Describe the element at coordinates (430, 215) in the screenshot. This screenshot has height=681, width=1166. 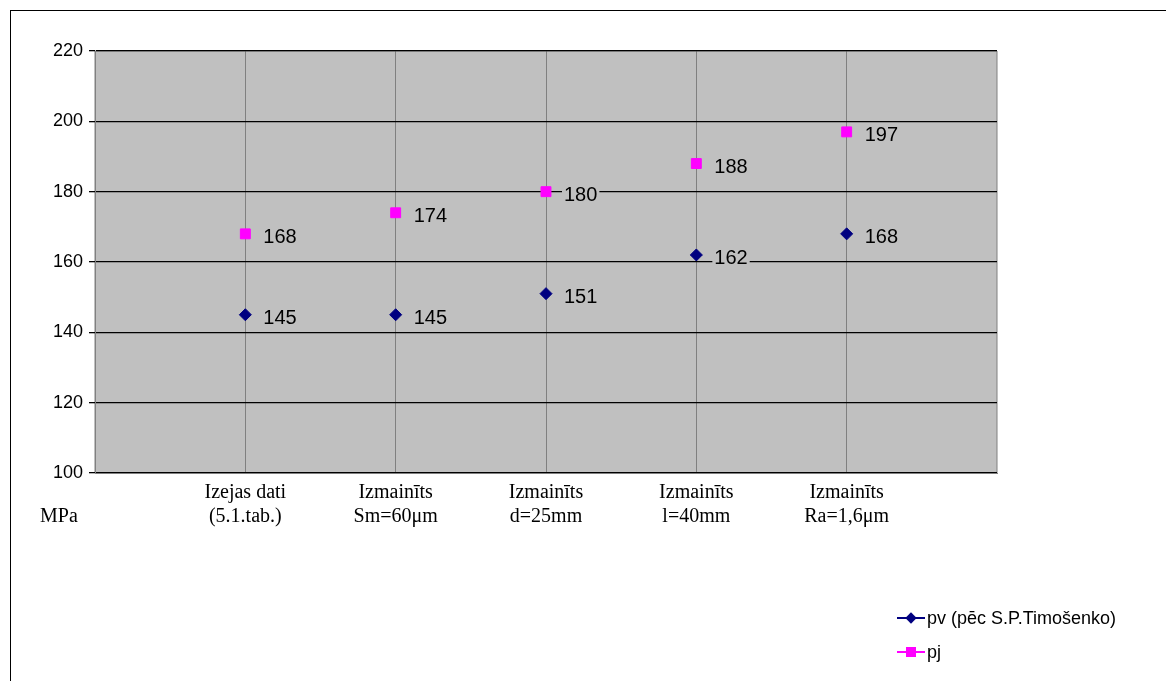
I see `data-label: 174` at that location.